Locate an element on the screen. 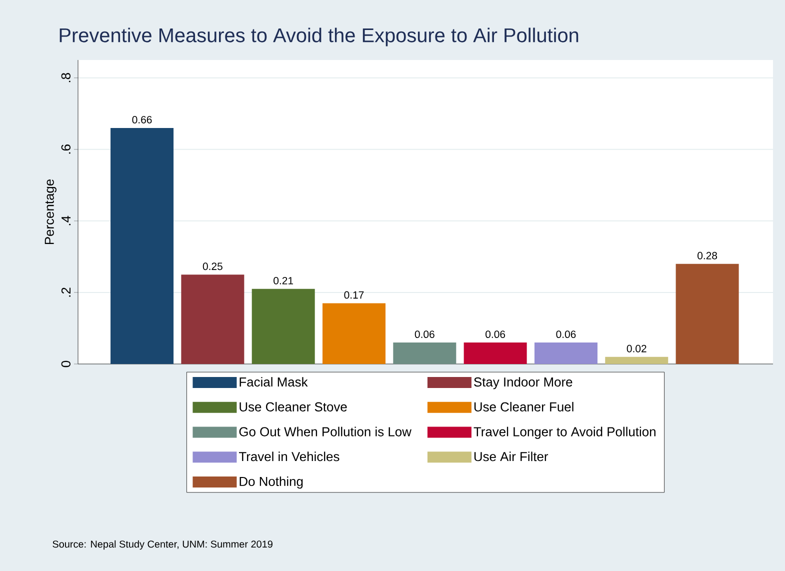 Image resolution: width=785 pixels, height=571 pixels. y-tick-label: .6 is located at coordinates (65, 149).